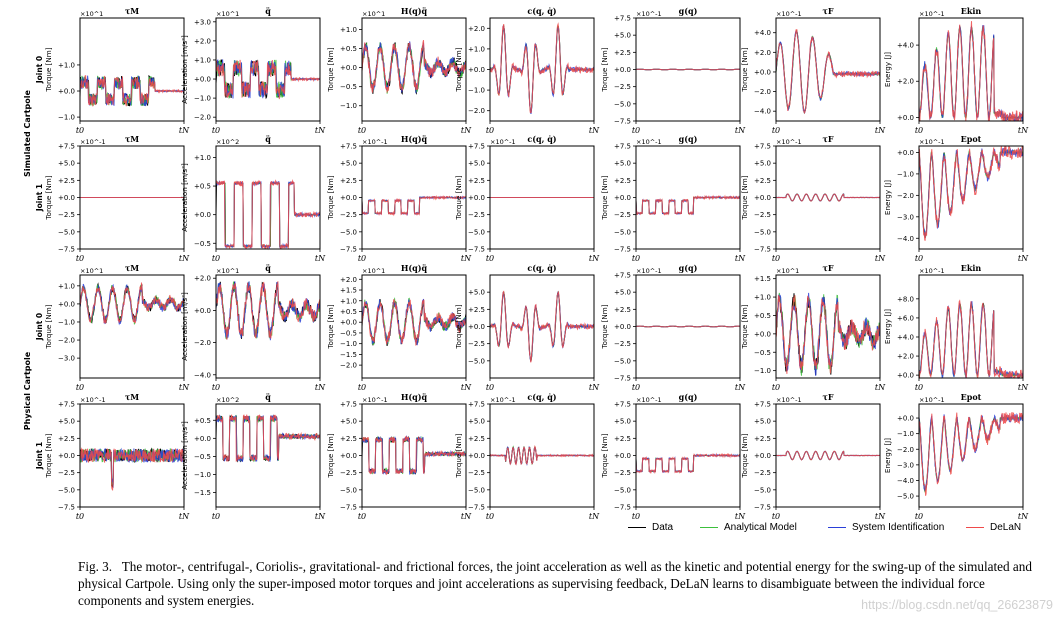  Describe the element at coordinates (413, 455) in the screenshot. I see `series-line-analytical-model` at that location.